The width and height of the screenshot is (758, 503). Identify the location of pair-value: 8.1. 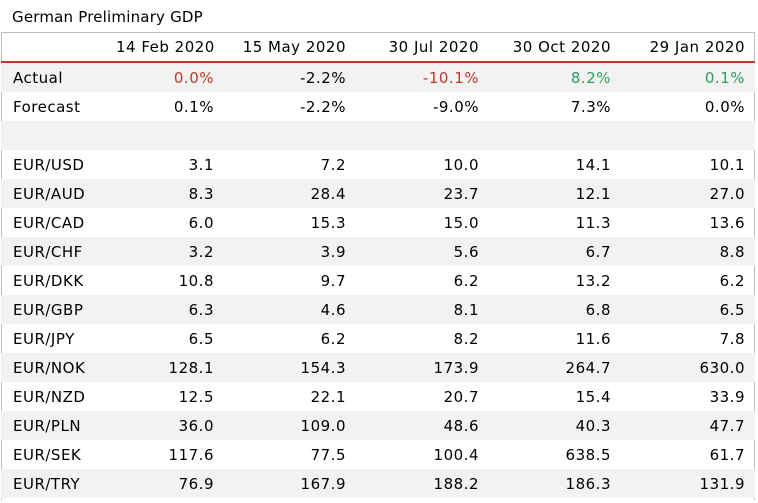
(422, 309).